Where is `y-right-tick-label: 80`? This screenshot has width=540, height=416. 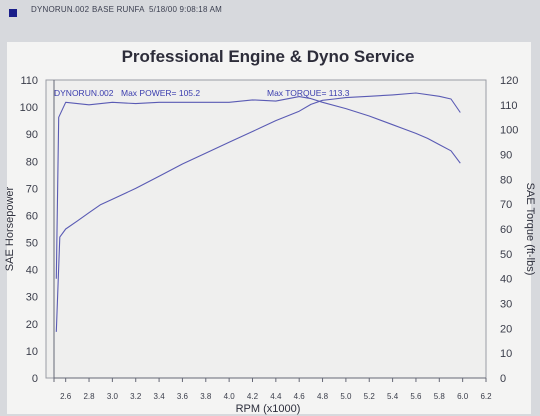 y-right-tick-label: 80 is located at coordinates (506, 180).